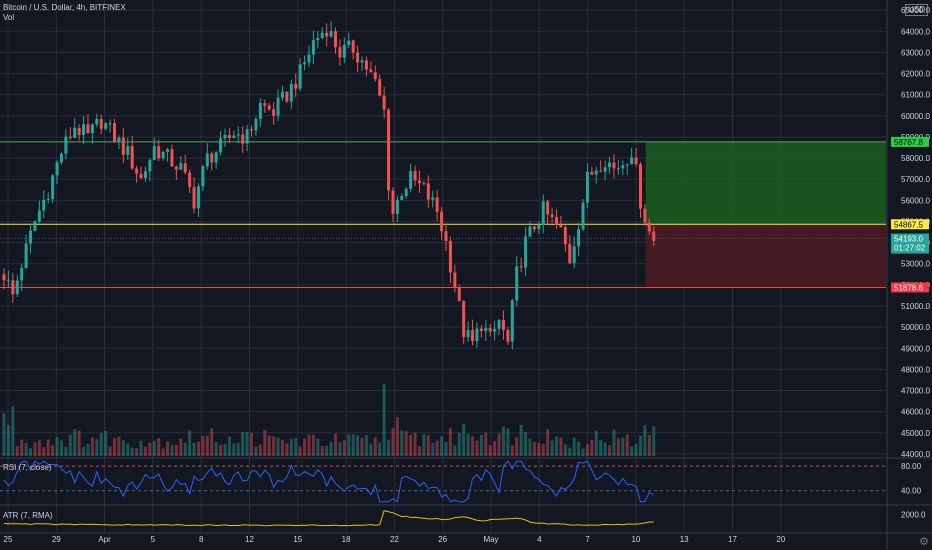 This screenshot has width=932, height=550. I want to click on gear-icon: ⚙, so click(924, 542).